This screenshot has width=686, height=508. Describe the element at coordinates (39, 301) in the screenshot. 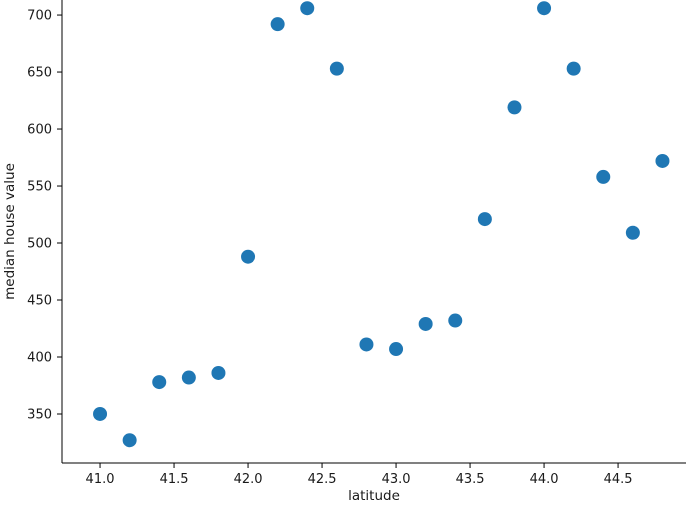

I see `y-tick-label: 450` at that location.